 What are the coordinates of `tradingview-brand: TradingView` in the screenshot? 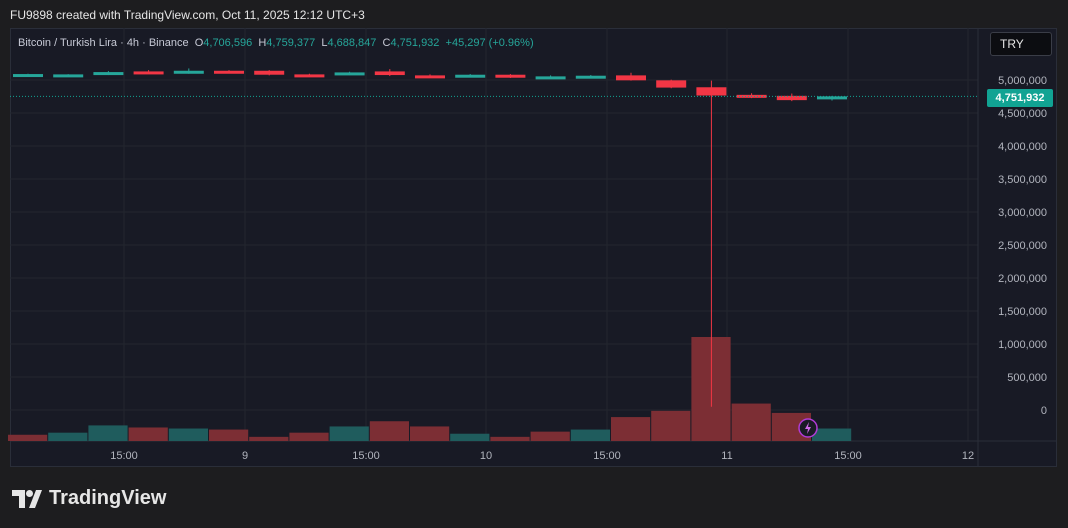 It's located at (89, 498).